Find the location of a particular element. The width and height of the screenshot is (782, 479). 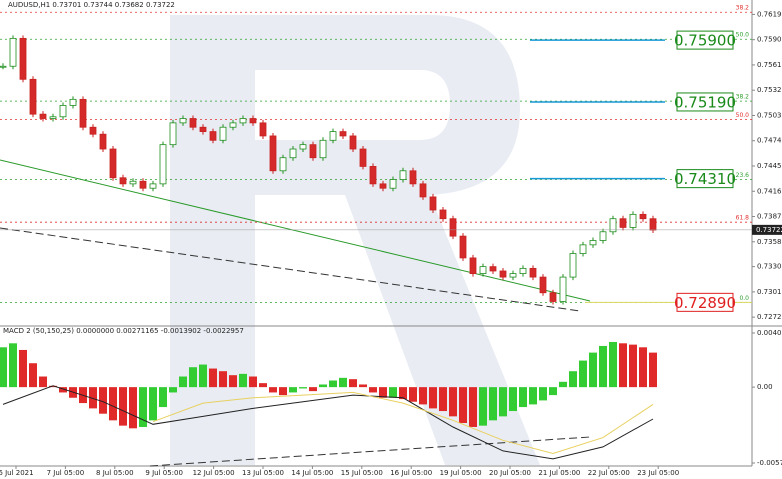

x-tick-label: 12 Jul 05:00 is located at coordinates (214, 473).